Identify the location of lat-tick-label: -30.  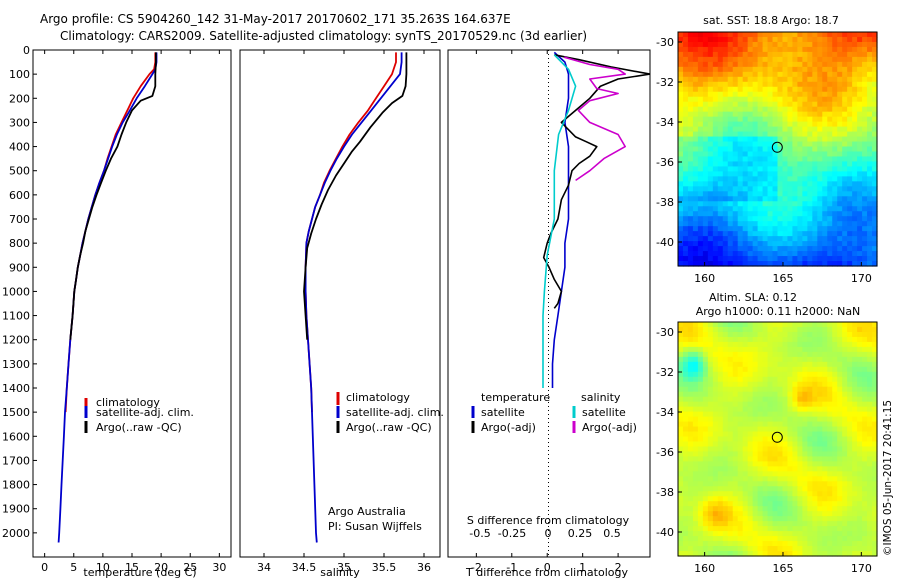
(665, 332).